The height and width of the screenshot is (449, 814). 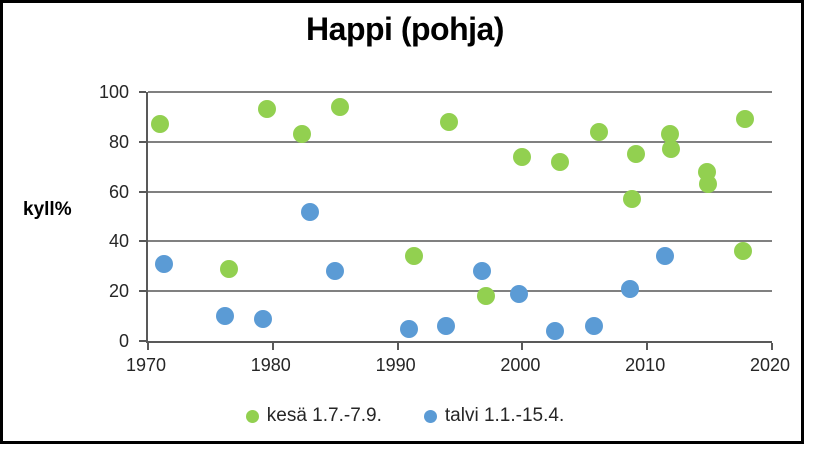 What do you see at coordinates (504, 415) in the screenshot?
I see `legend-label-talvi: talvi 1.1.-15.4.` at bounding box center [504, 415].